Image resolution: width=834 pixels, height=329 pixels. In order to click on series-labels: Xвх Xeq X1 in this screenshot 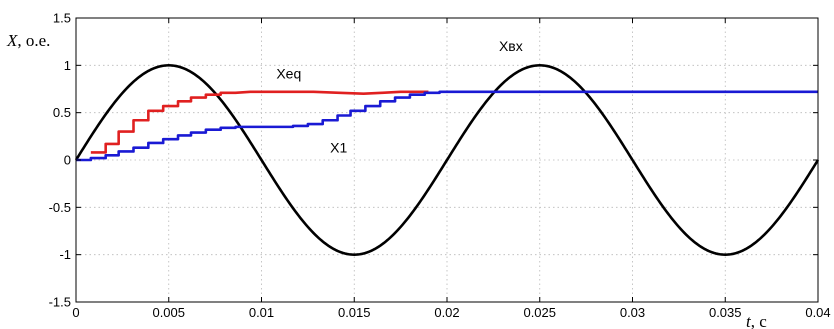, I will do `click(399, 96)`.